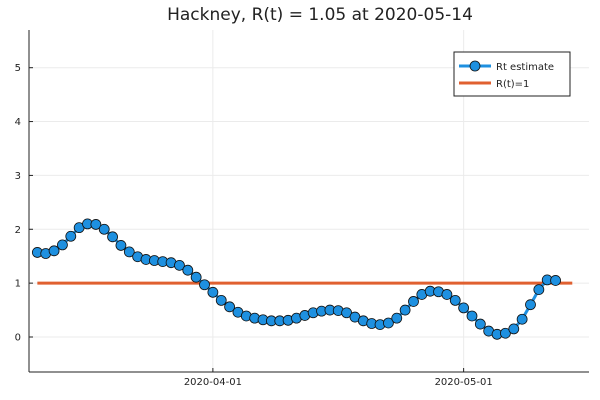 The width and height of the screenshot is (600, 400). I want to click on legend-label-rt-estimate: Rt estimate, so click(525, 67).